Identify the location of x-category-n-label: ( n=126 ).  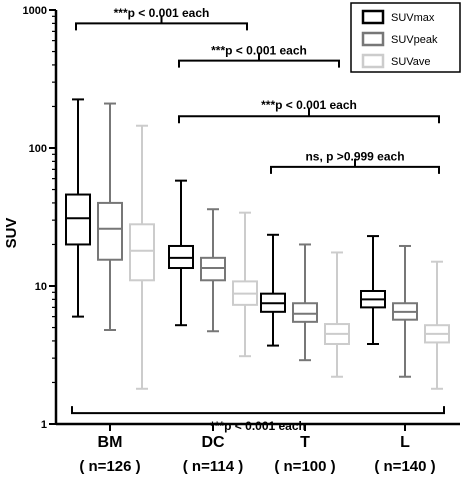
(109, 466).